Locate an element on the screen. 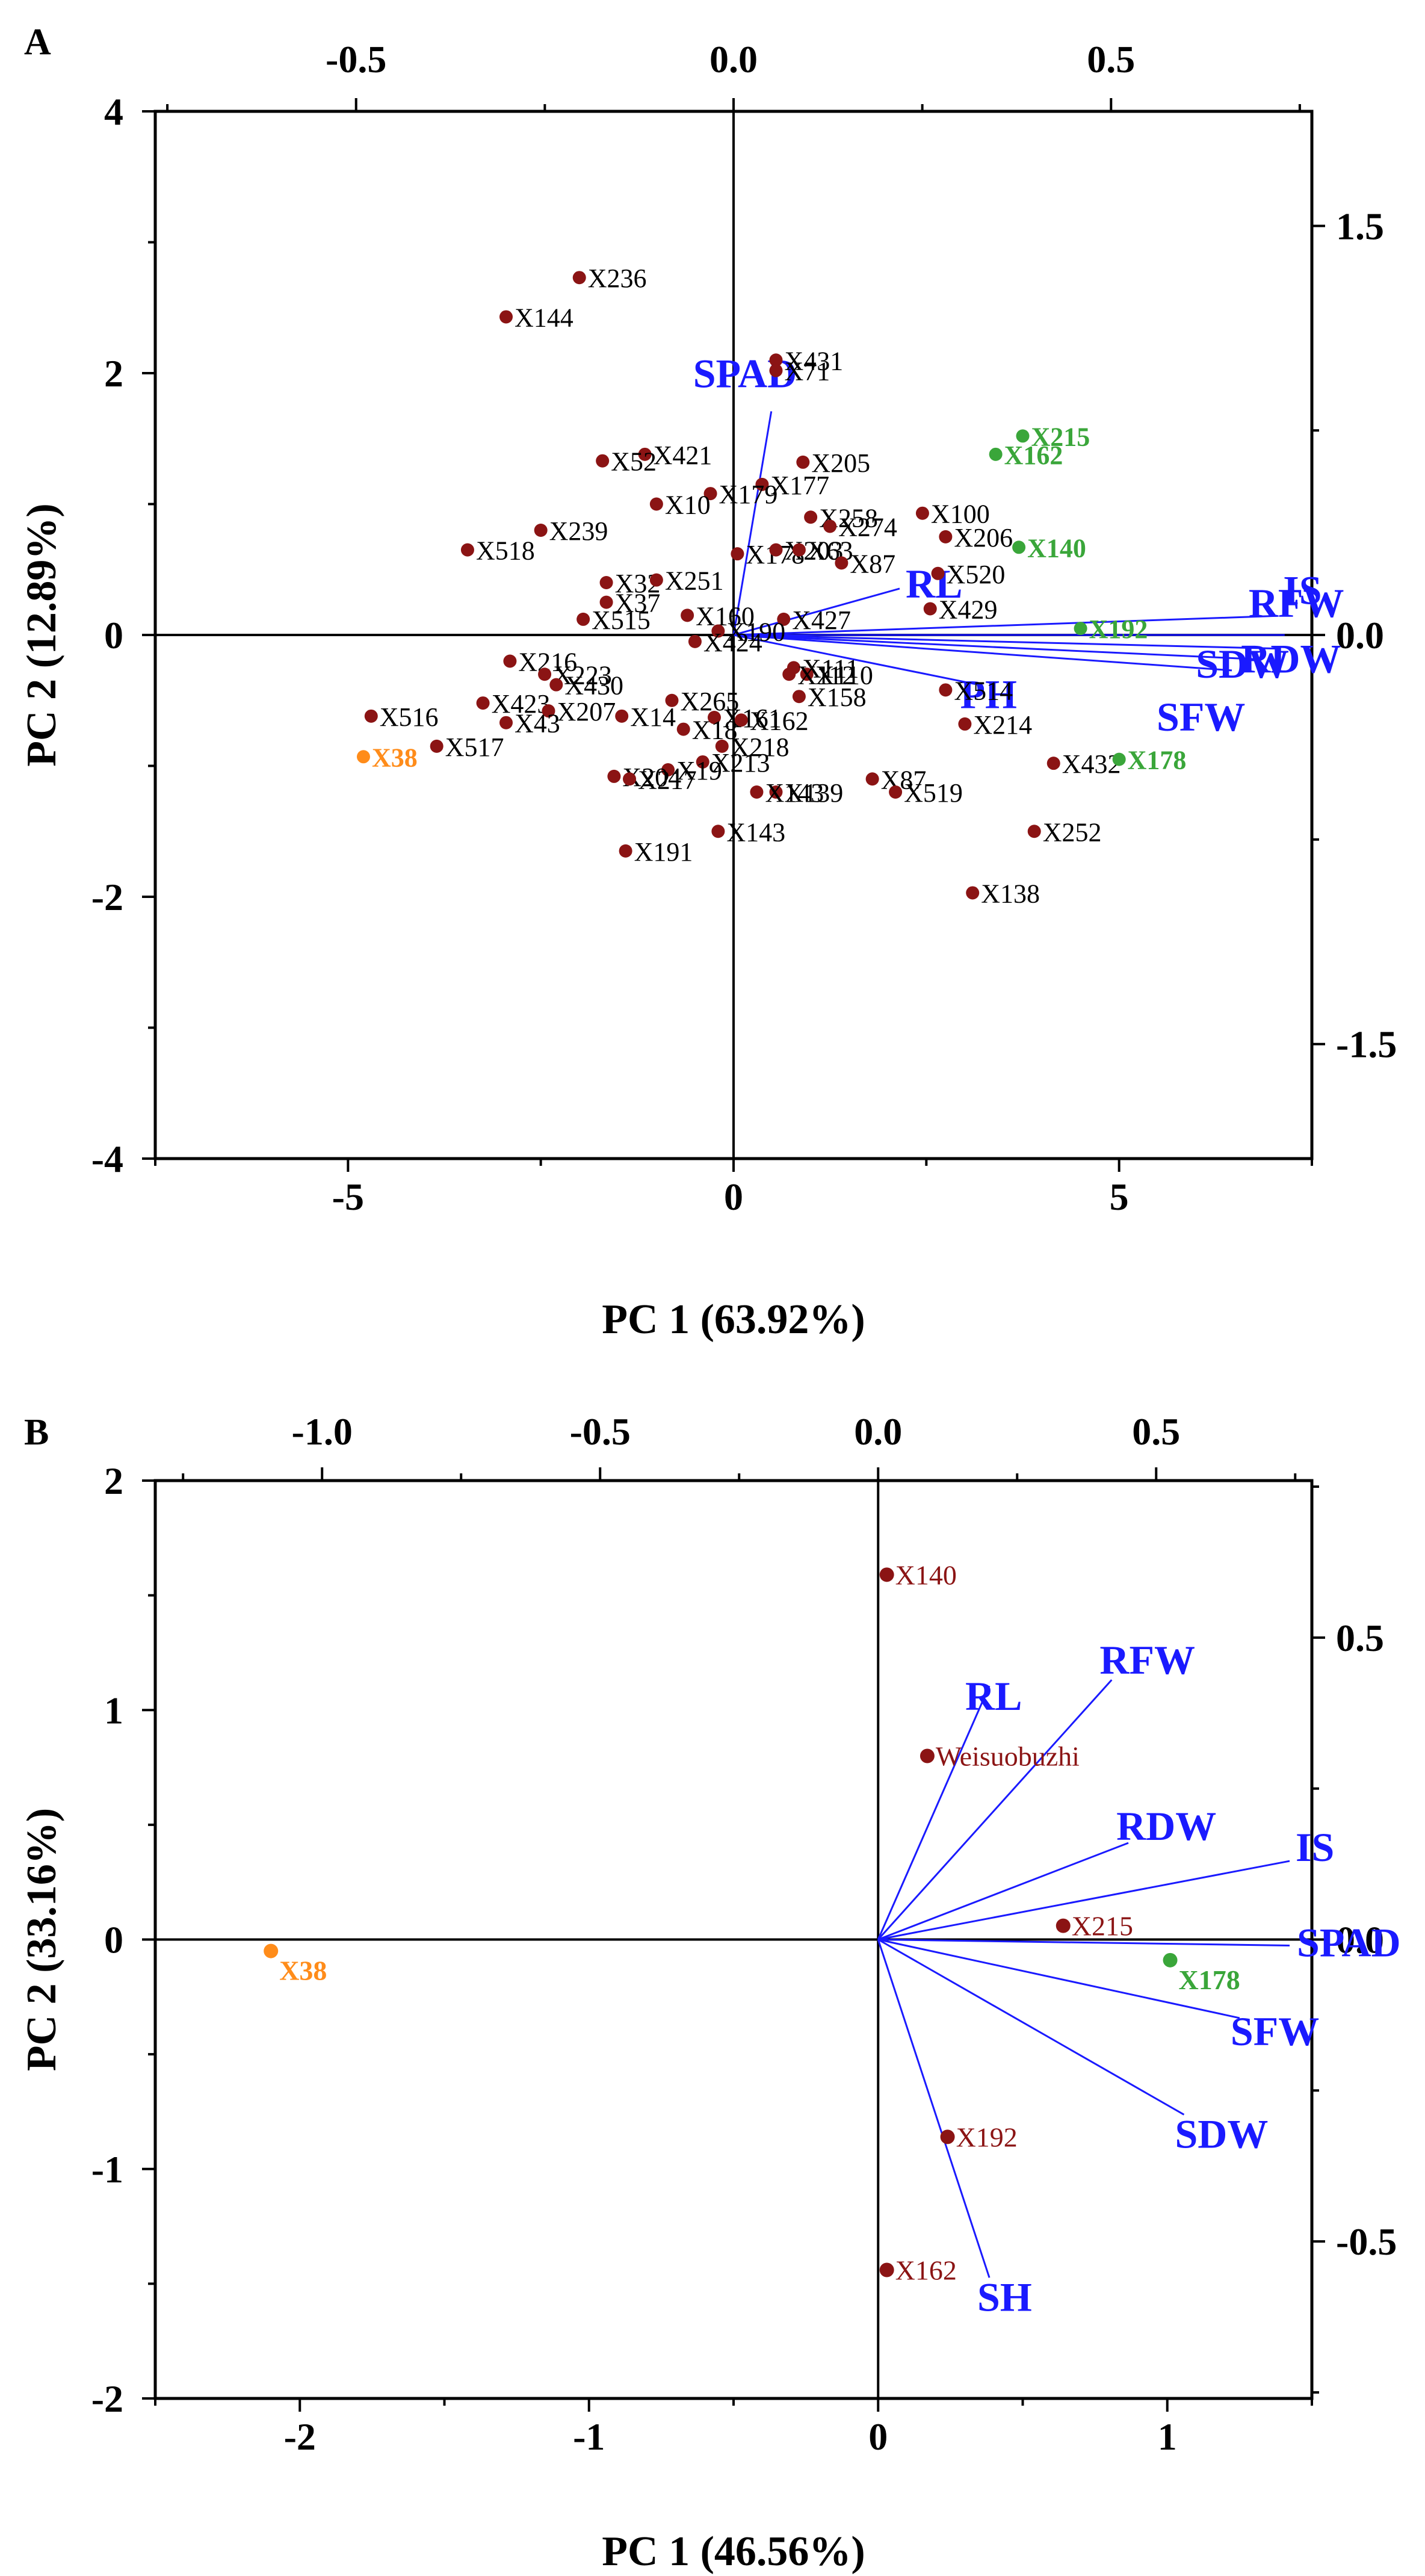  point-label: X205 is located at coordinates (840, 463).